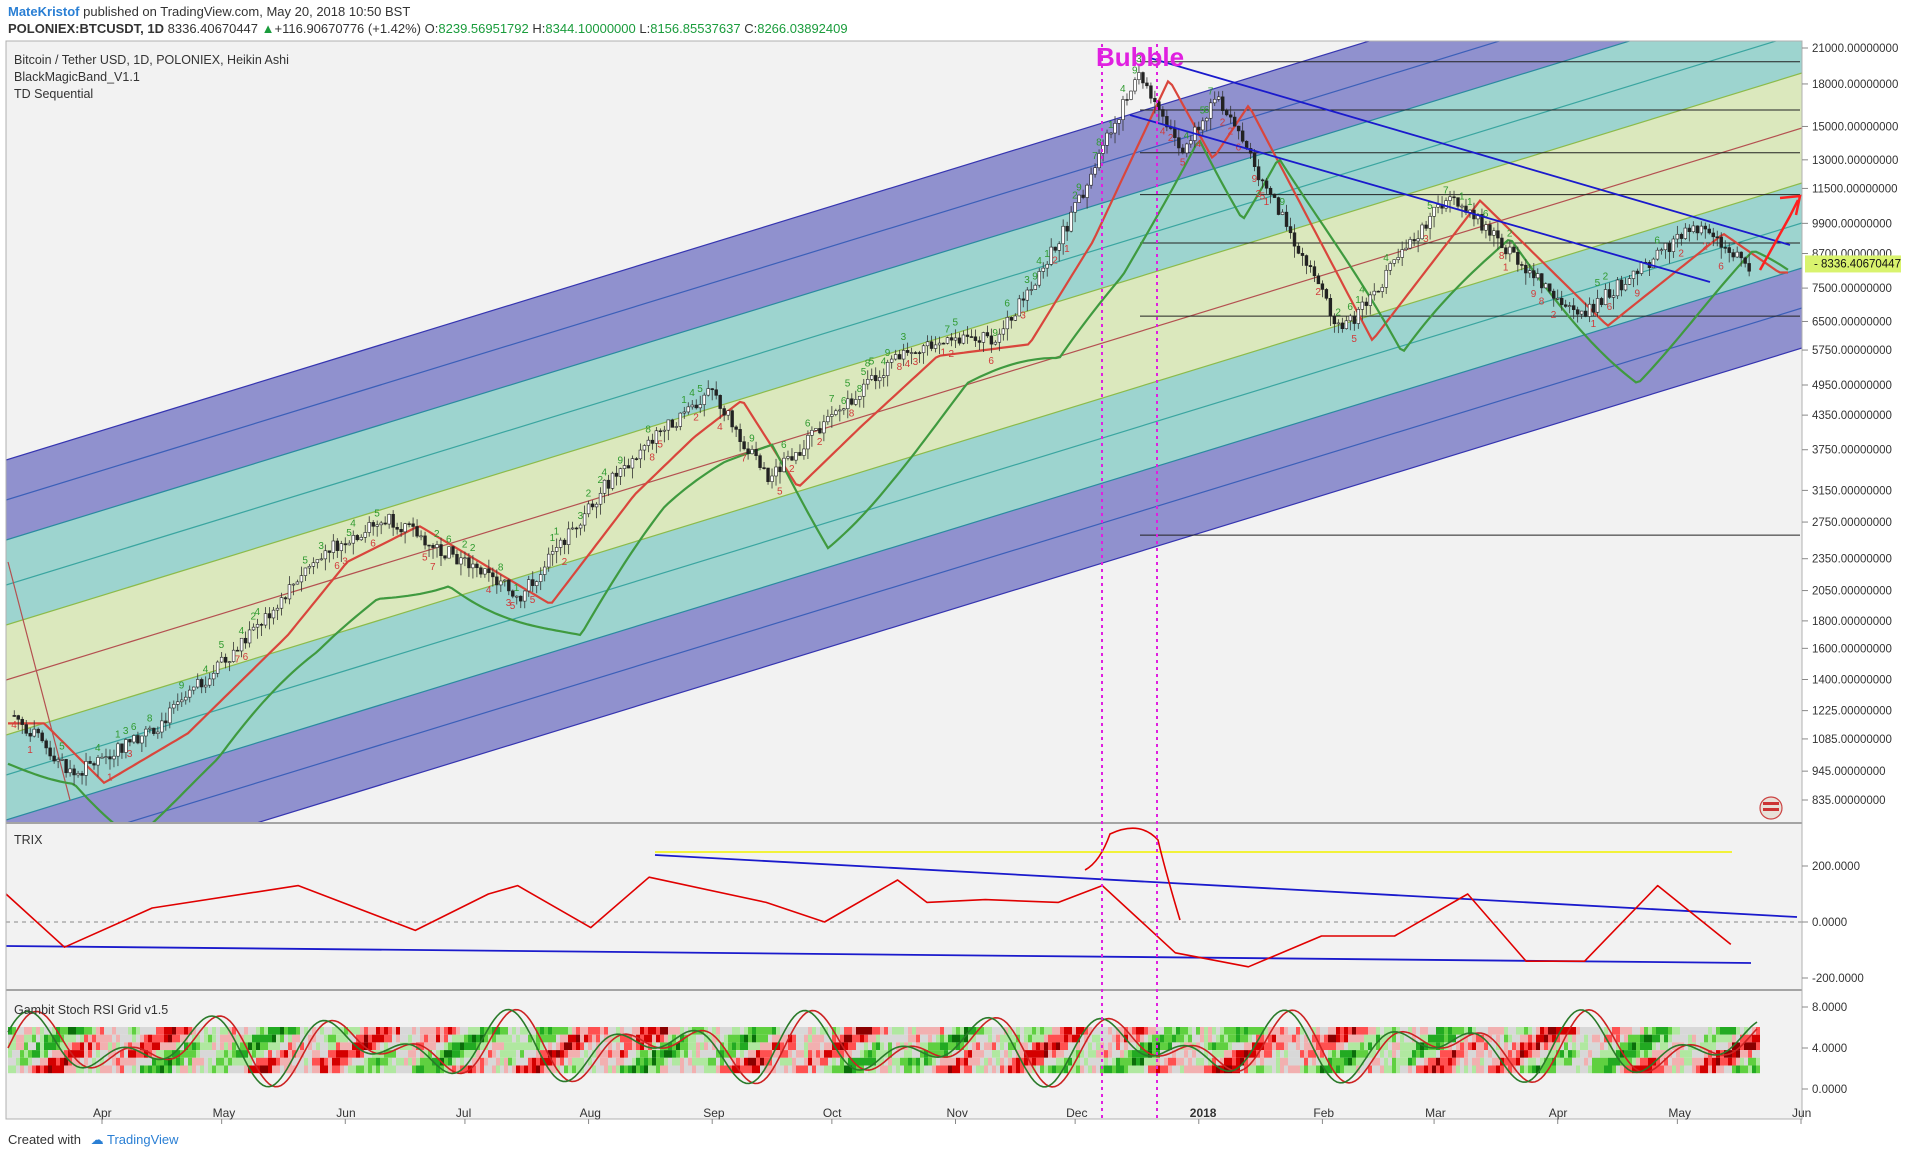  Describe the element at coordinates (44, 11) in the screenshot. I see `author-link: MateKristof` at that location.